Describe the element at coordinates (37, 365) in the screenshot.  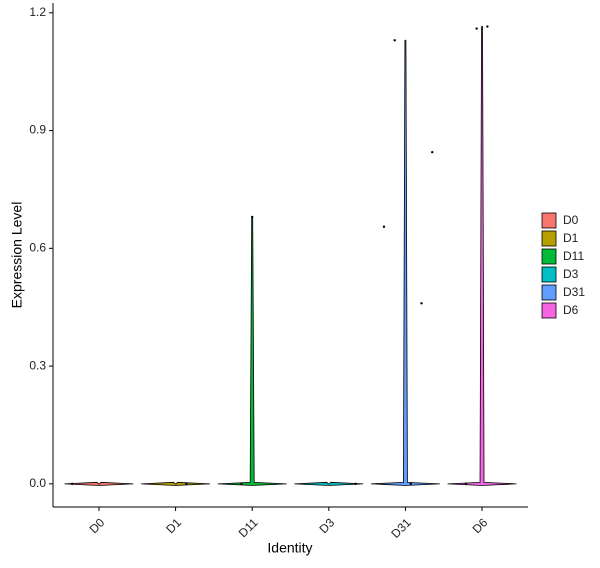
I see `y-tick-label: 0.3` at that location.